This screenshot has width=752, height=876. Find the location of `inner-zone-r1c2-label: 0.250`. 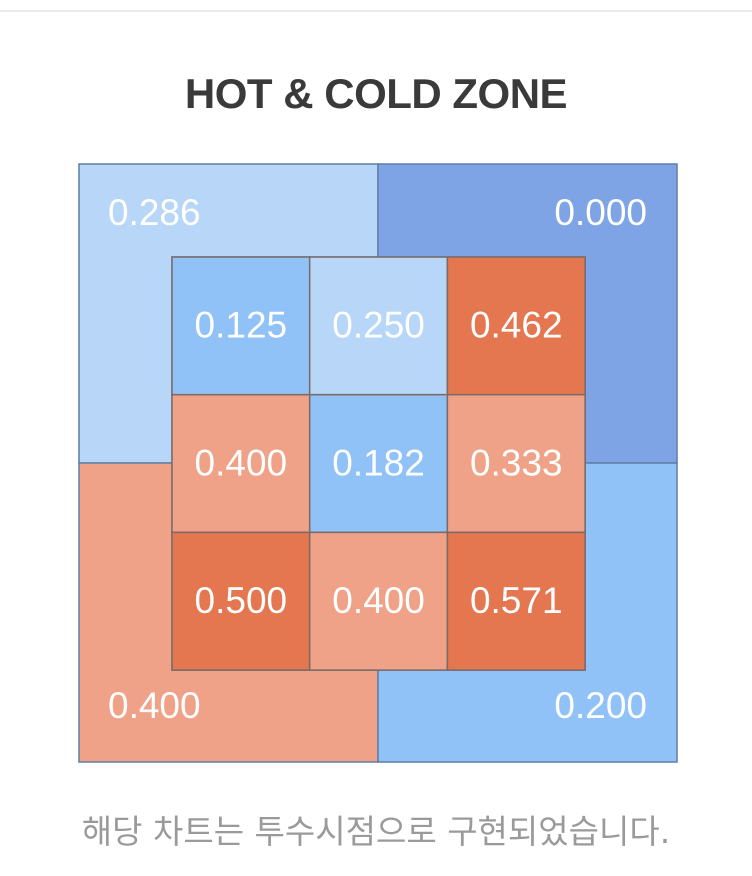

inner-zone-r1c2-label: 0.250 is located at coordinates (378, 325).